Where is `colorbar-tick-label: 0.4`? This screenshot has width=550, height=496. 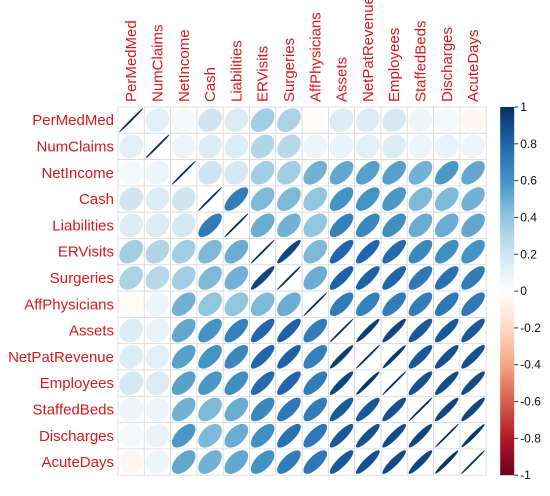
colorbar-tick-label: 0.4 is located at coordinates (528, 217).